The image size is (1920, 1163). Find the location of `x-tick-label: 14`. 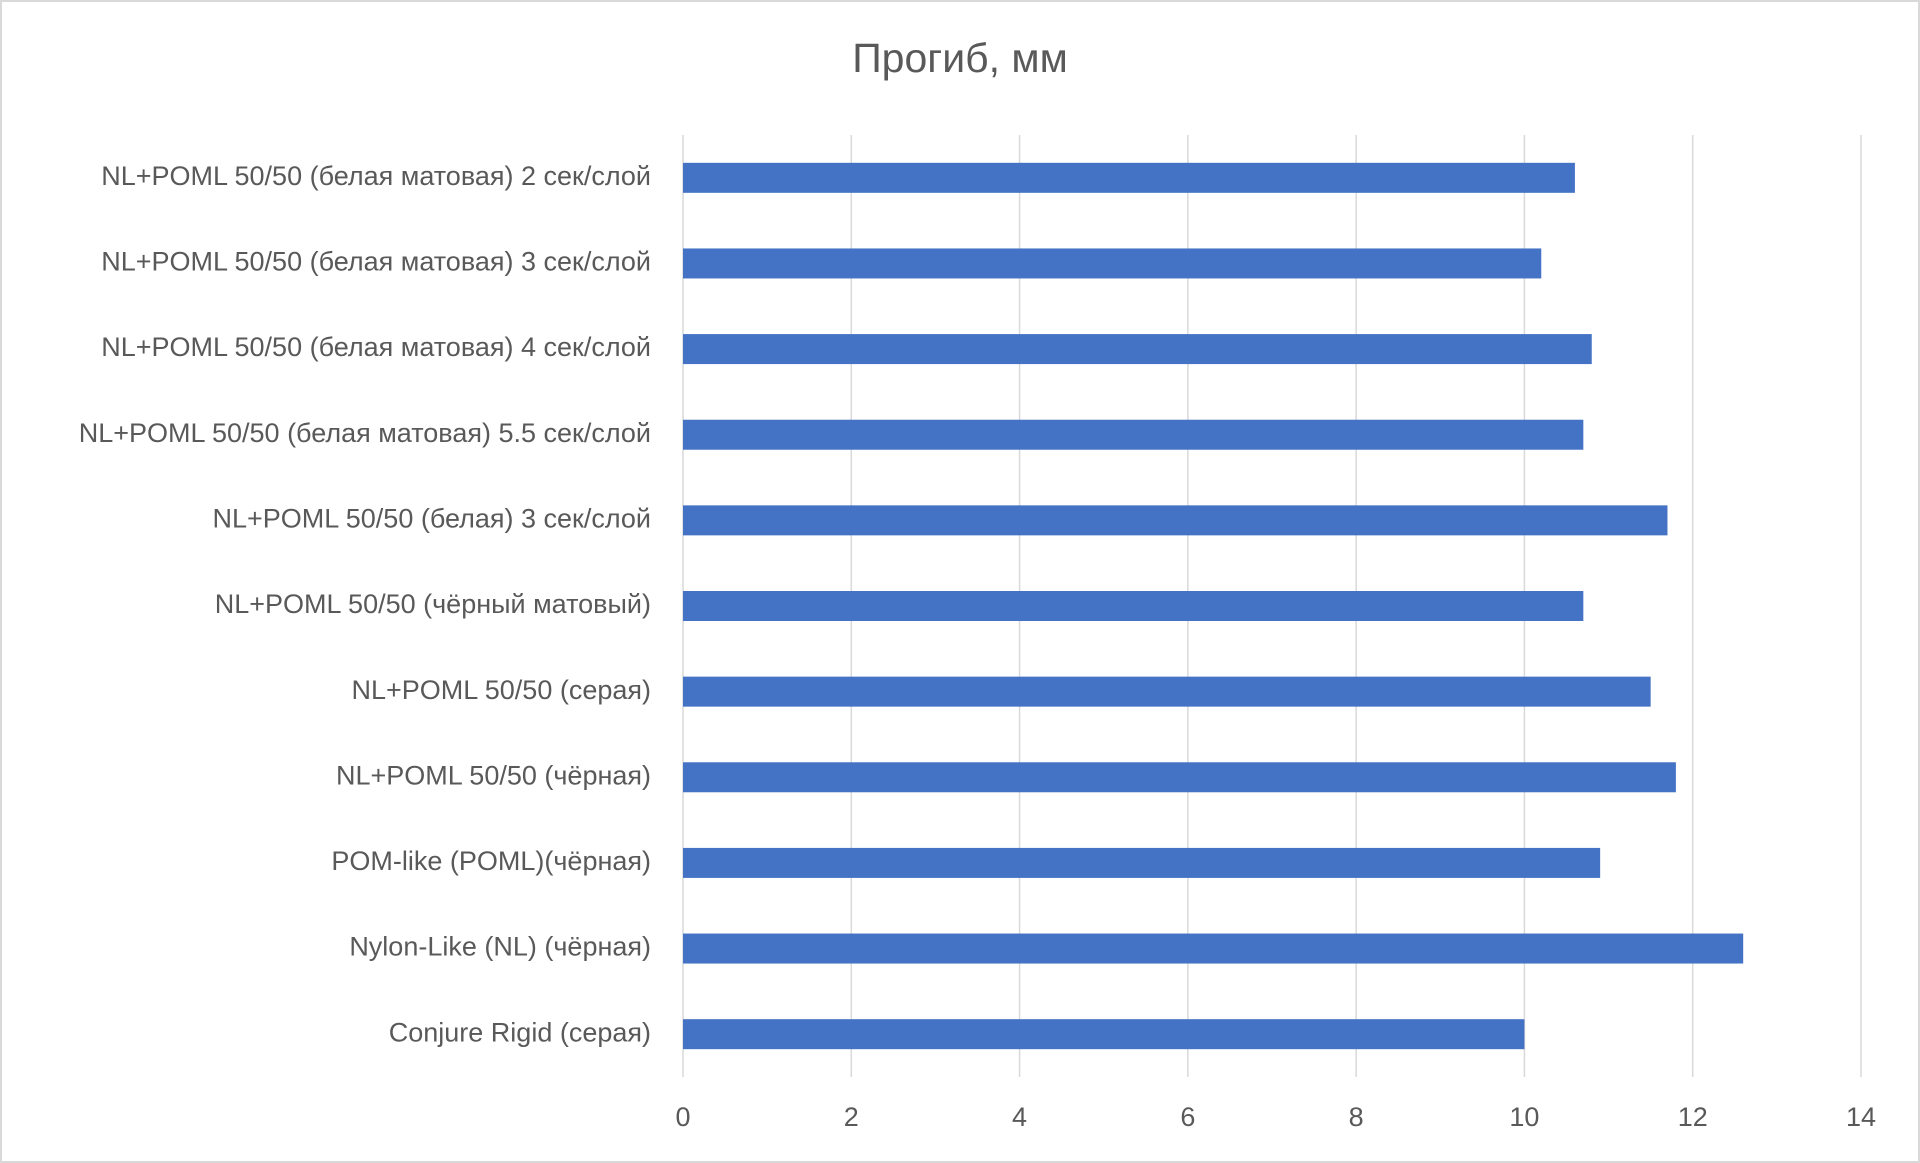

x-tick-label: 14 is located at coordinates (1861, 1117).